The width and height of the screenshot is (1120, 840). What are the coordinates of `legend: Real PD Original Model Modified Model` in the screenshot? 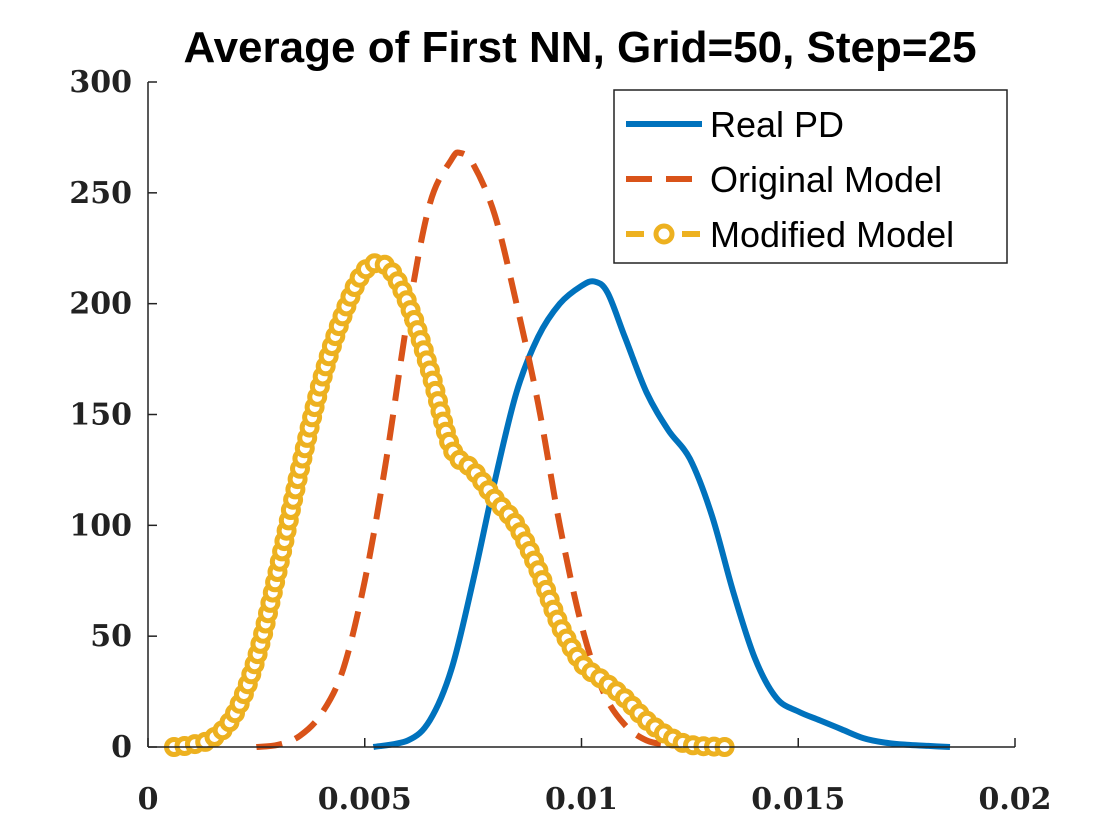 It's located at (810, 176).